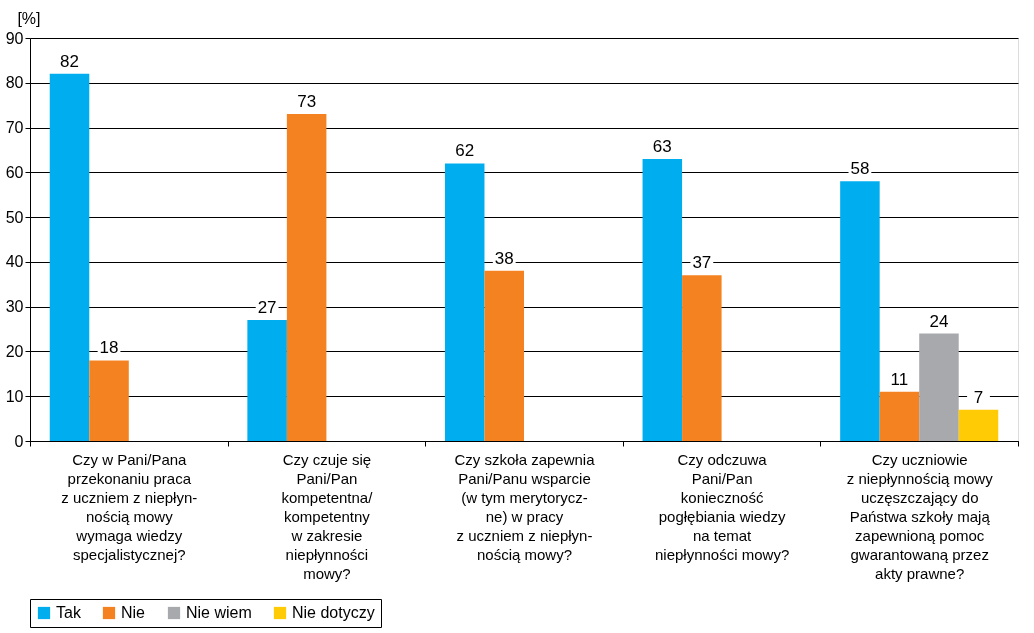 This screenshot has width=1034, height=633. I want to click on y-tick-label: 20, so click(14, 351).